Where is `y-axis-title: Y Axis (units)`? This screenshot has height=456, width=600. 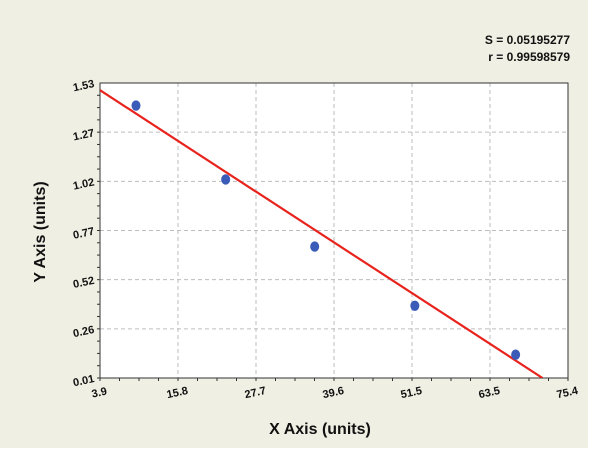 y-axis-title: Y Axis (units) is located at coordinates (40, 232).